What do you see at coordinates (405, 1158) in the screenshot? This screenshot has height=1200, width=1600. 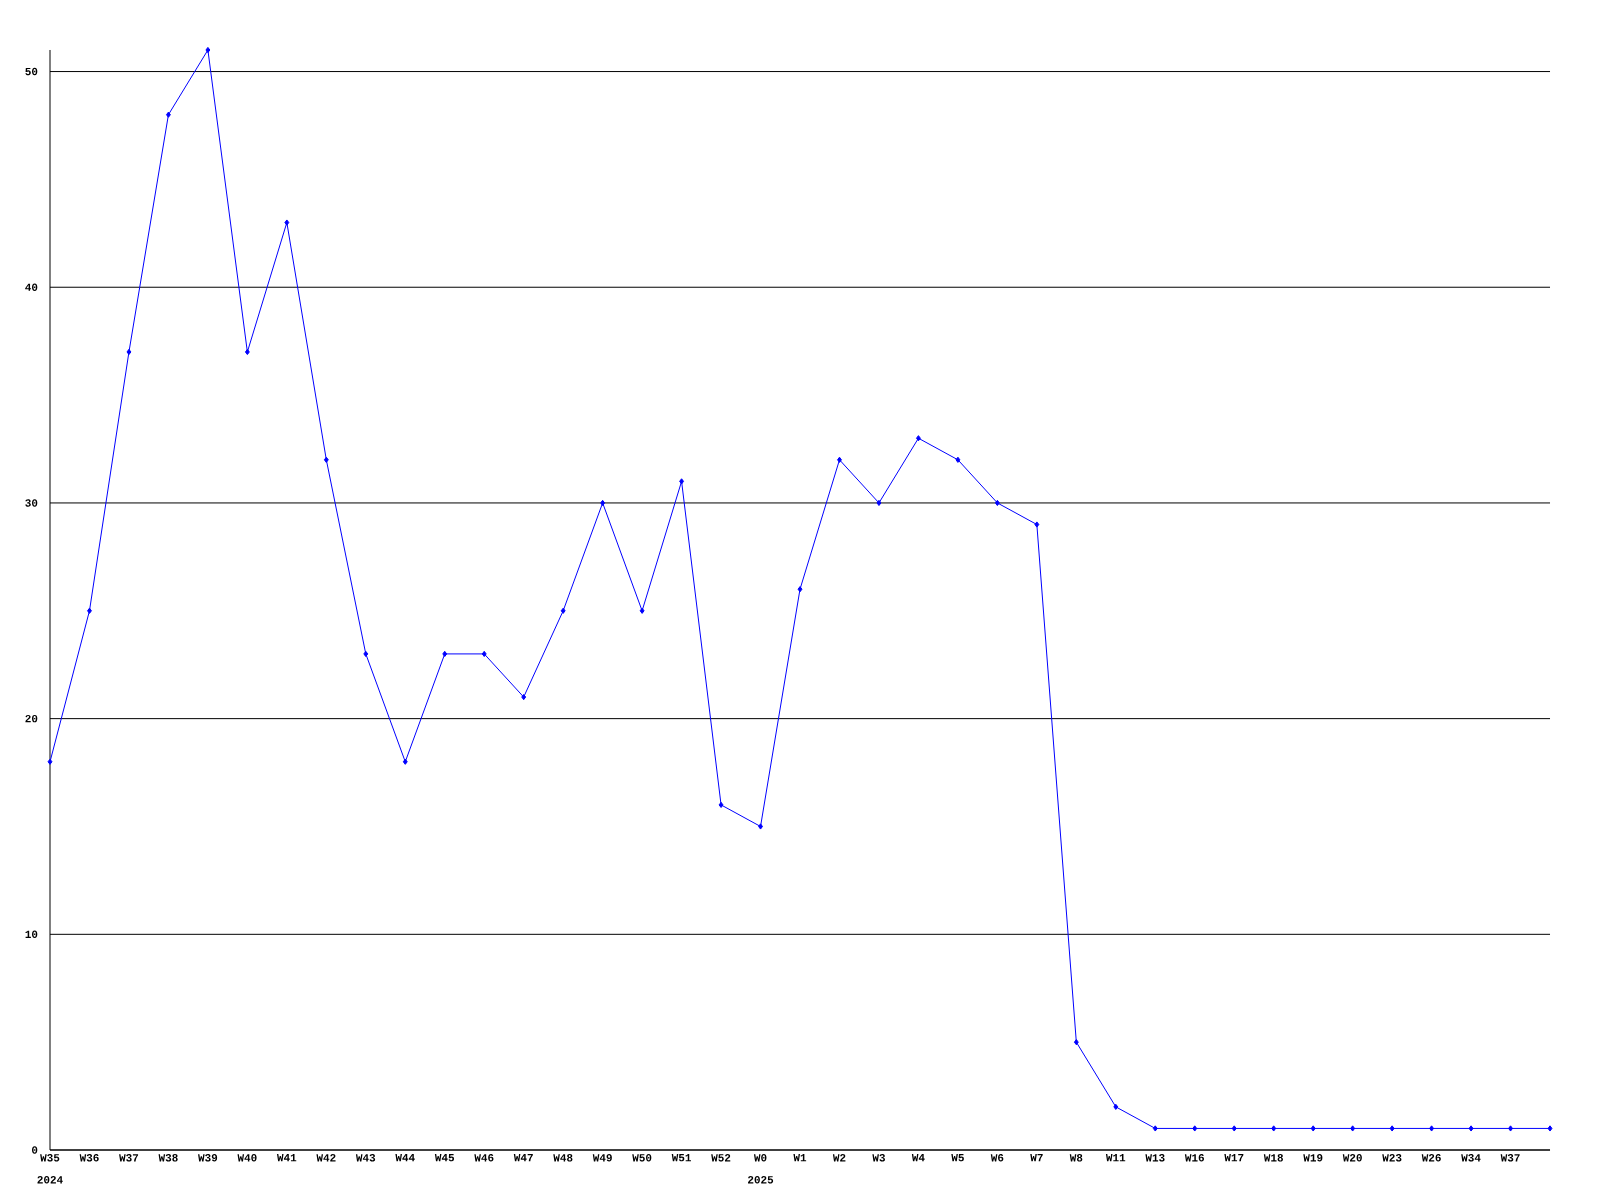 I see `x-tick-label: W44` at bounding box center [405, 1158].